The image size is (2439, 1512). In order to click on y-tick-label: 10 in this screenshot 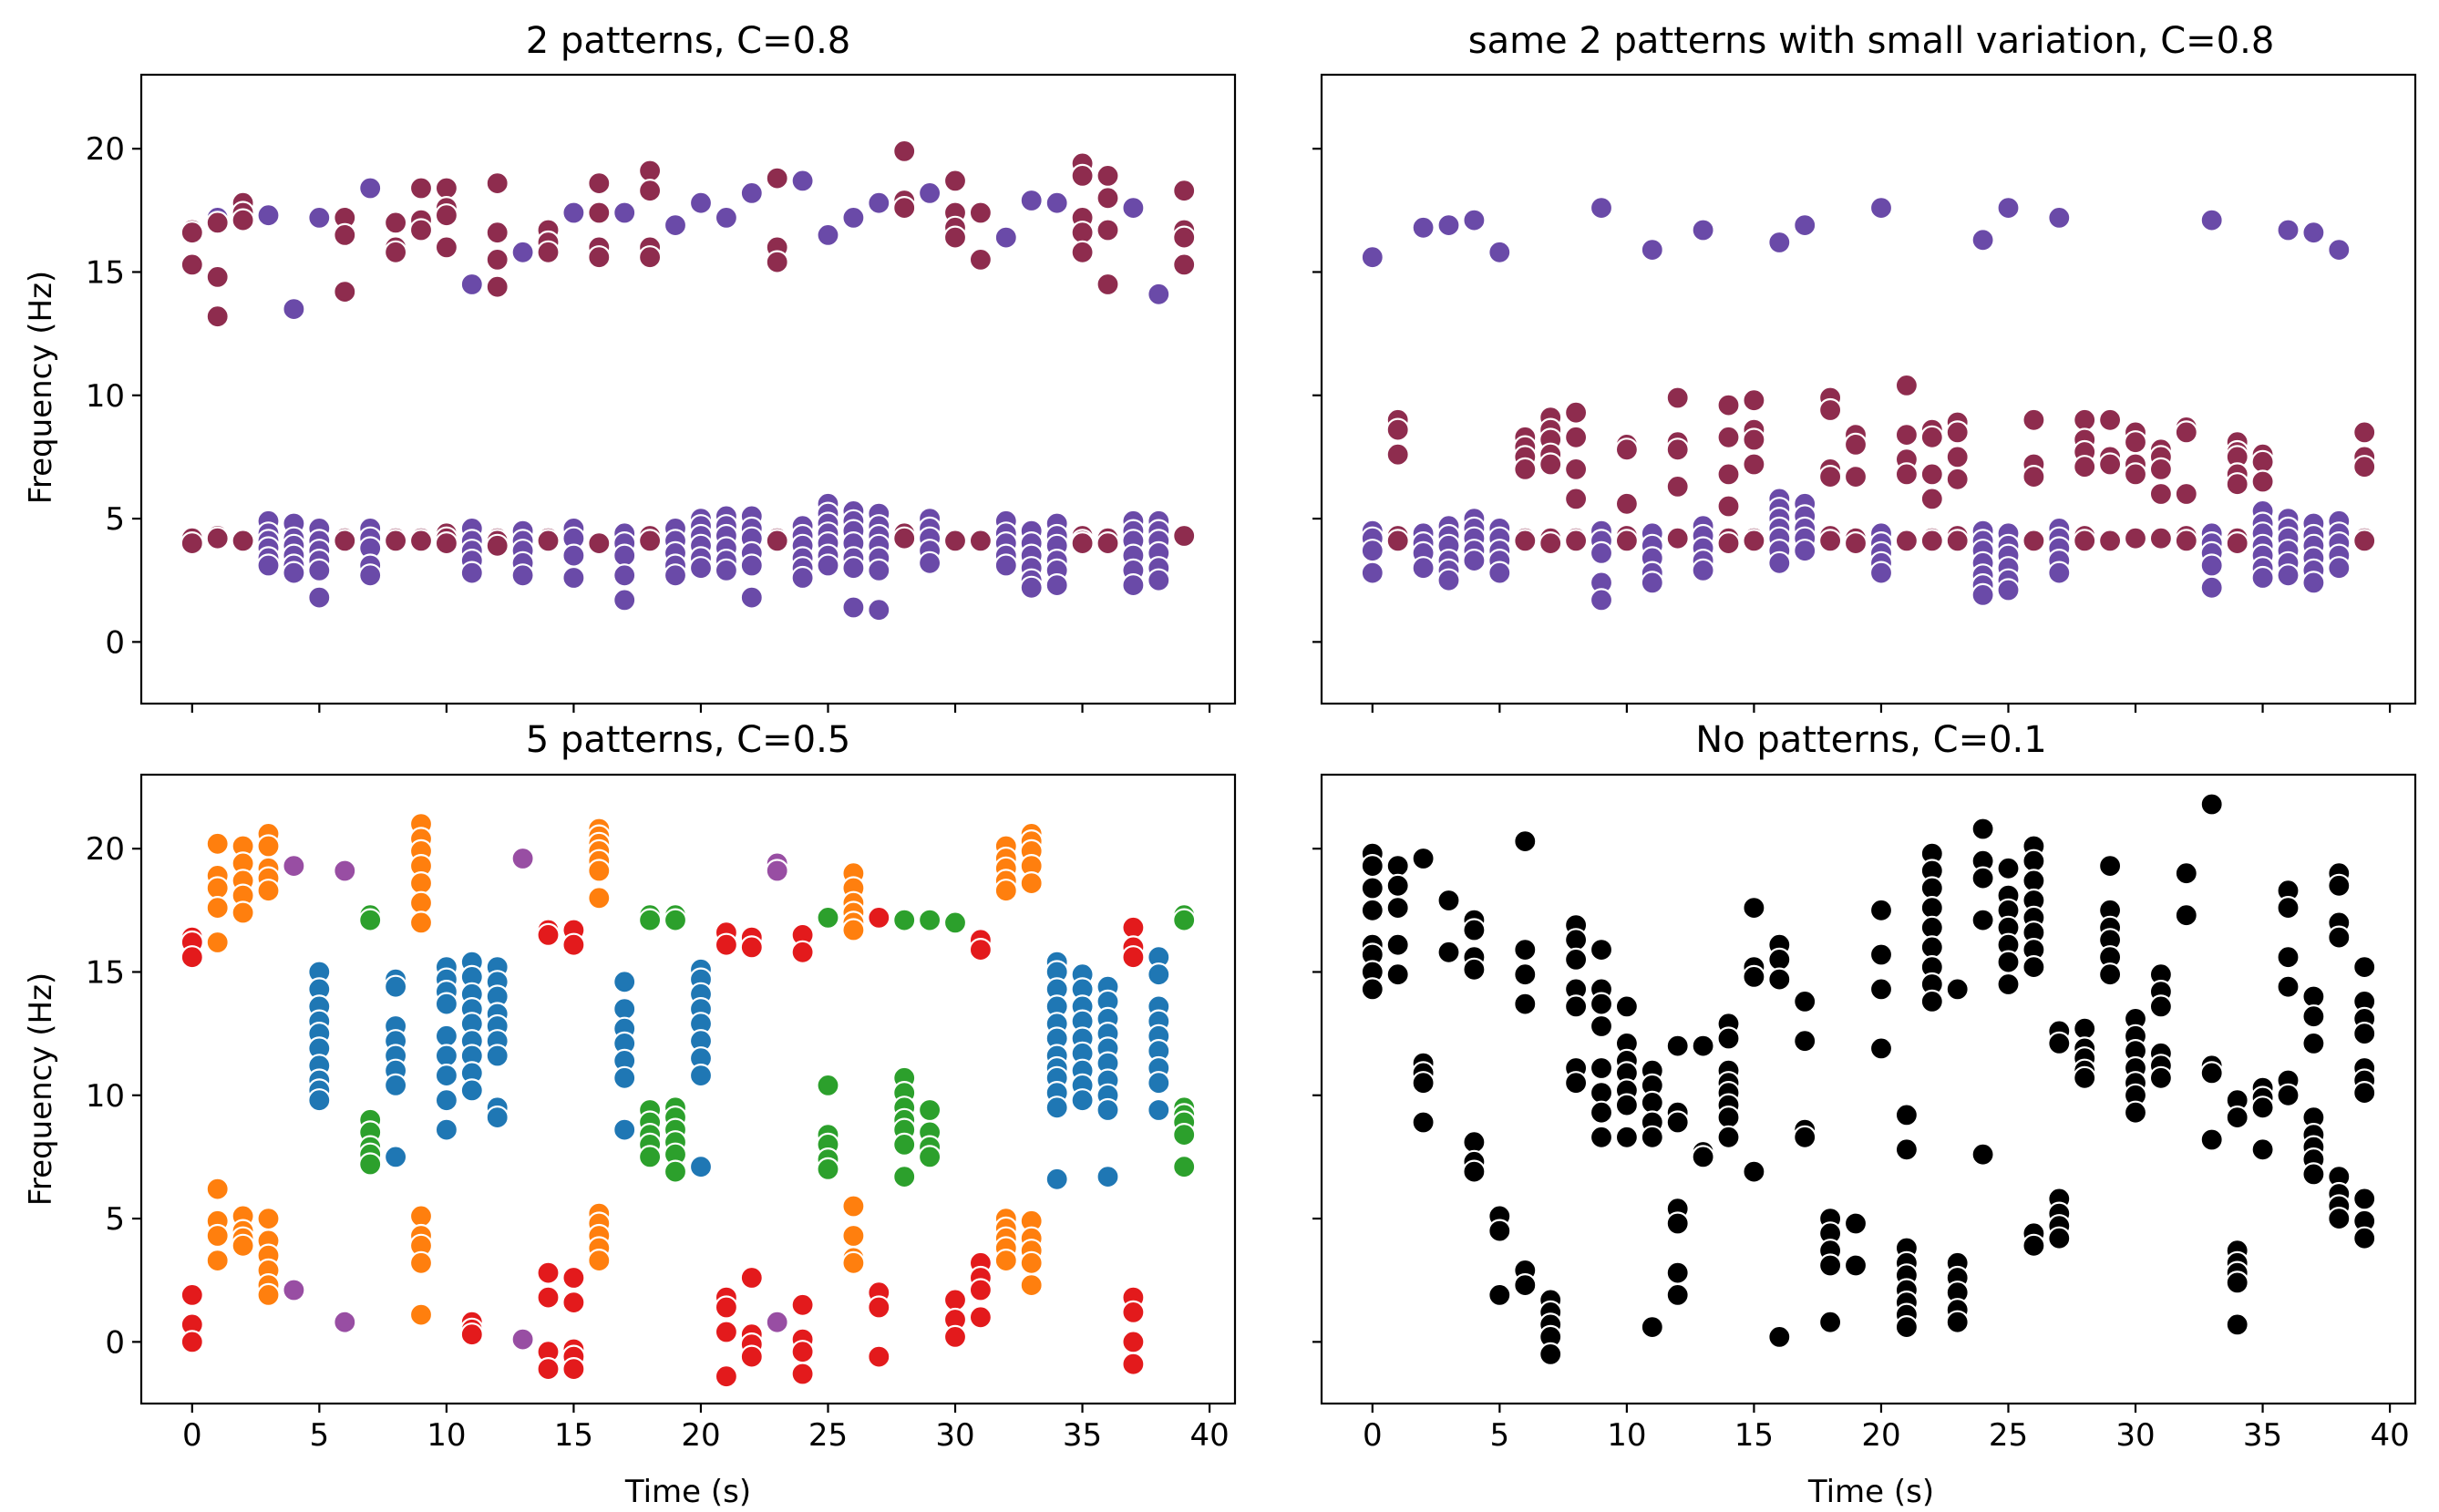, I will do `click(106, 396)`.